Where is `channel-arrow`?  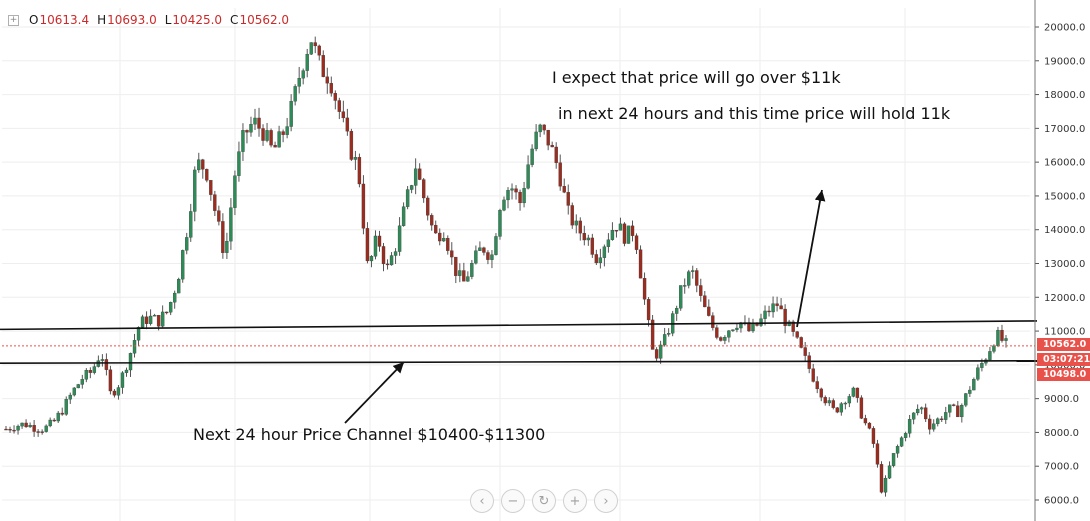
channel-arrow is located at coordinates (374, 392).